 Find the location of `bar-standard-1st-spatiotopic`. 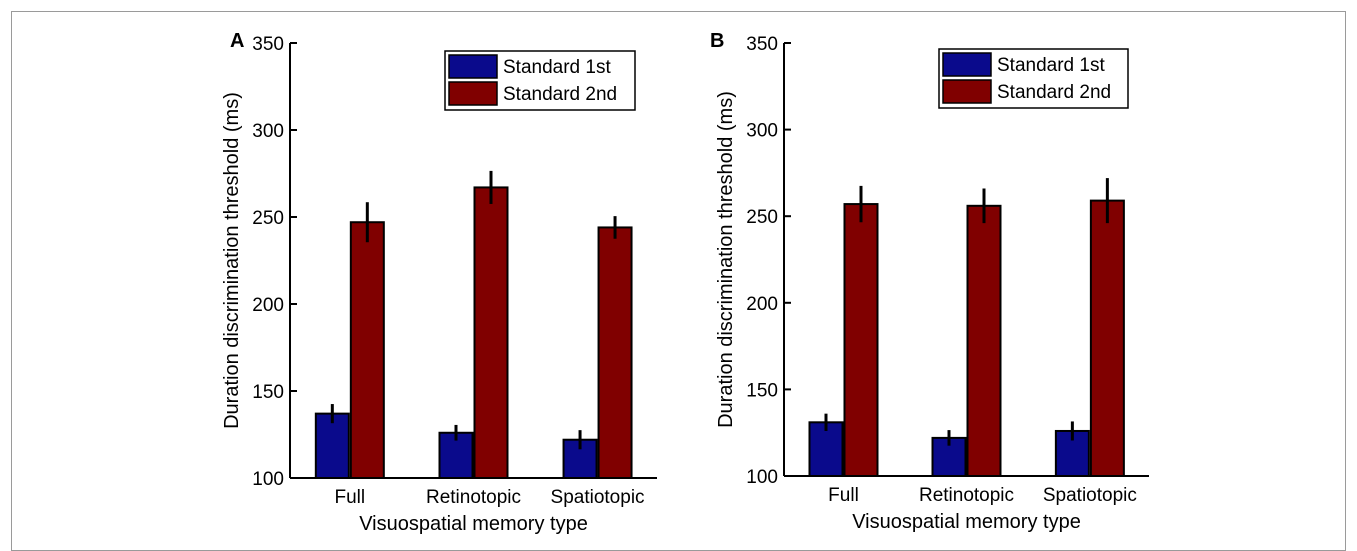

bar-standard-1st-spatiotopic is located at coordinates (1072, 453).